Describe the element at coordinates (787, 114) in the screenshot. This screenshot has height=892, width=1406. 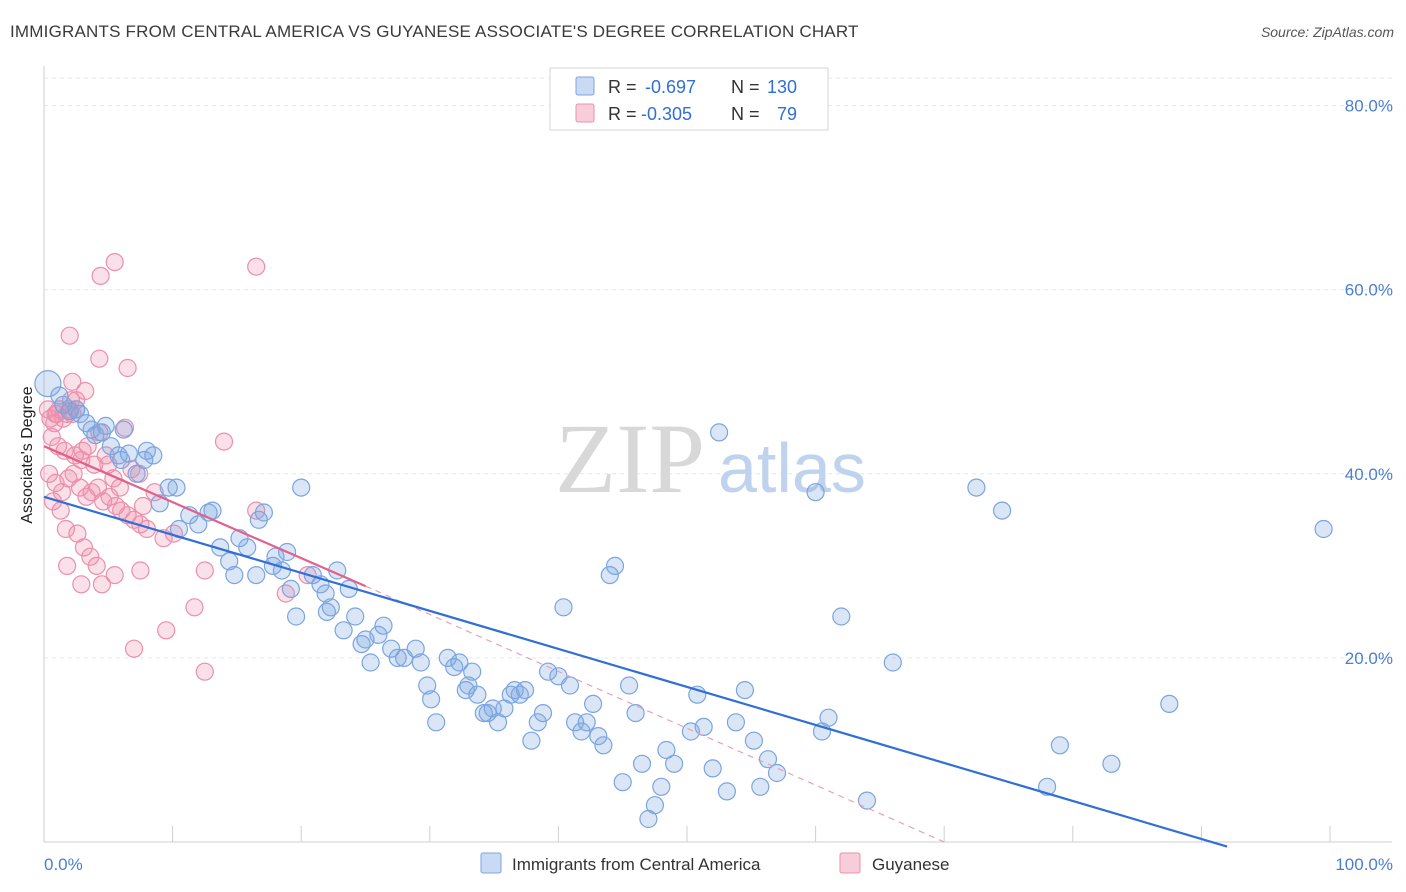
I see `stats-n-value-2: 79` at that location.